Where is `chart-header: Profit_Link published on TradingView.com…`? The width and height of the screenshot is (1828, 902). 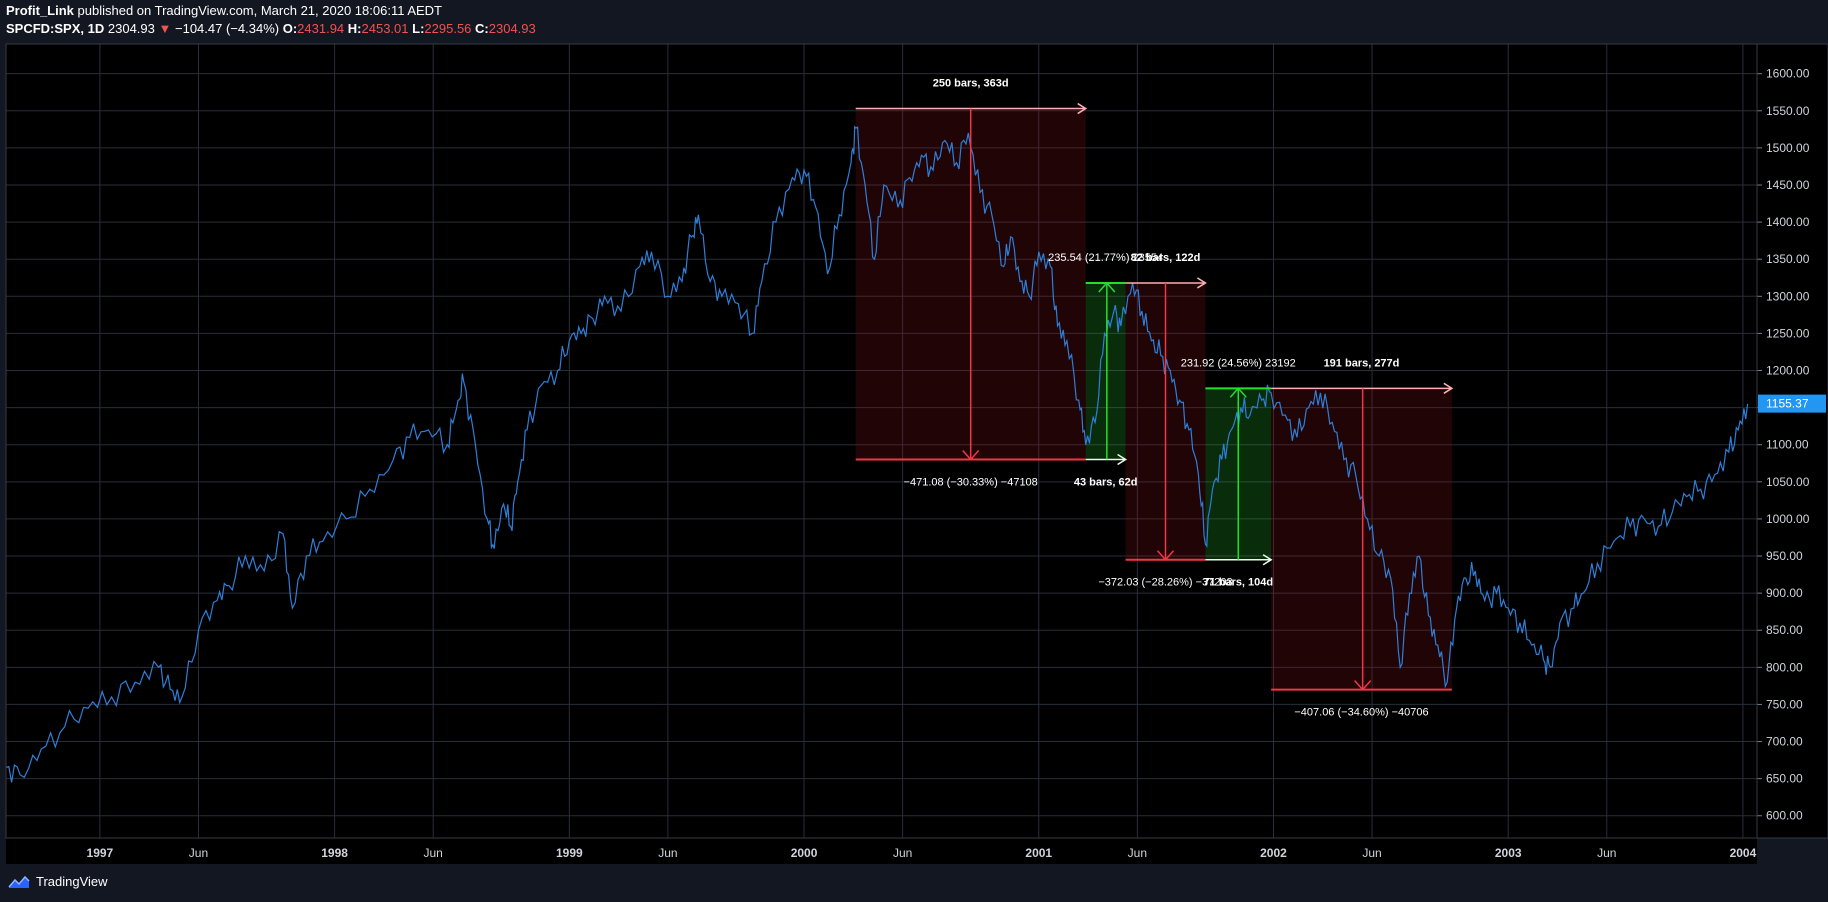 chart-header: Profit_Link published on TradingView.com… is located at coordinates (914, 20).